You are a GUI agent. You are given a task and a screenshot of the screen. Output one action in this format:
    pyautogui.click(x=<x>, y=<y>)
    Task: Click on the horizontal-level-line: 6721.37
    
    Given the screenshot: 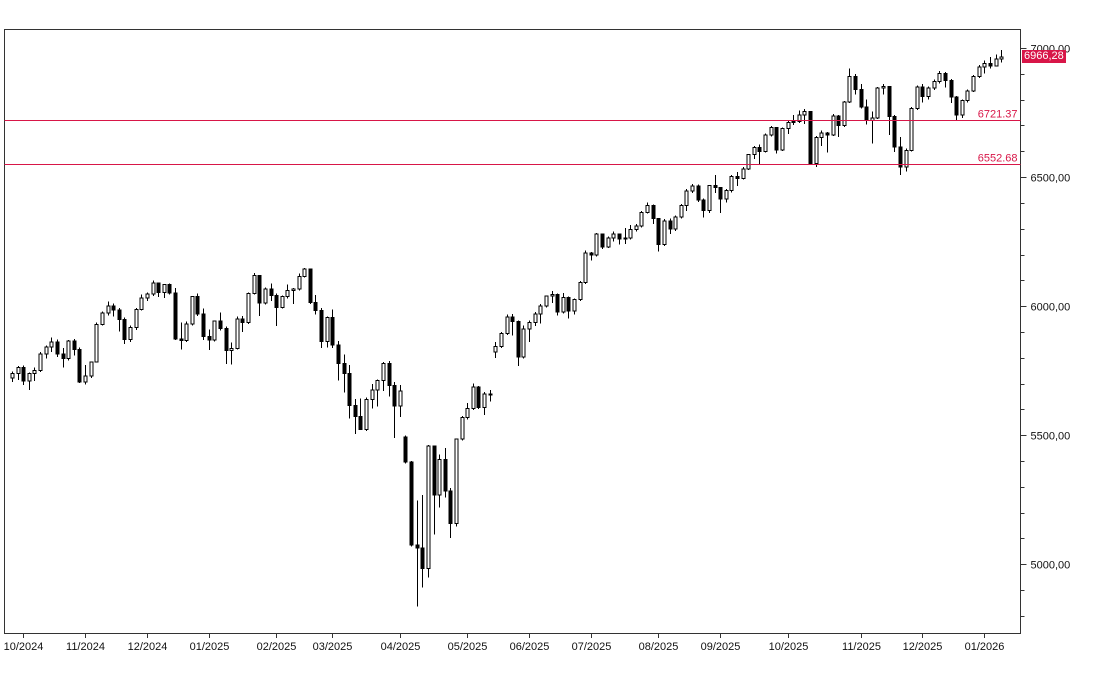 What is the action you would take?
    pyautogui.click(x=512, y=115)
    